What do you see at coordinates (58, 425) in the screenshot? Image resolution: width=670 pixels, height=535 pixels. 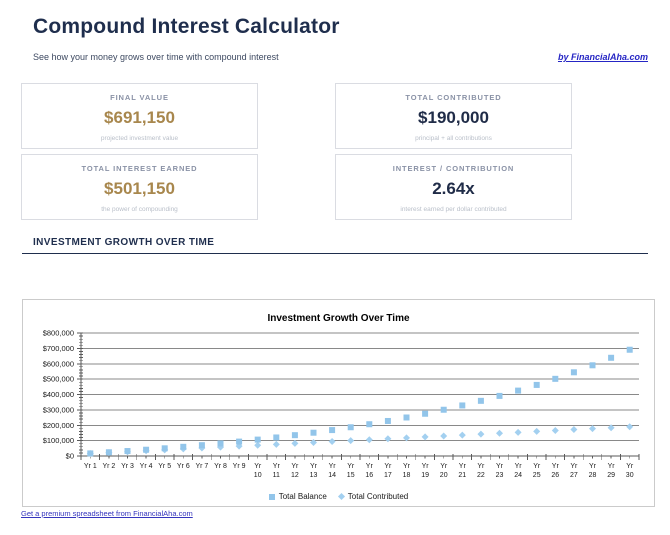 I see `svg-text: $200,000` at bounding box center [58, 425].